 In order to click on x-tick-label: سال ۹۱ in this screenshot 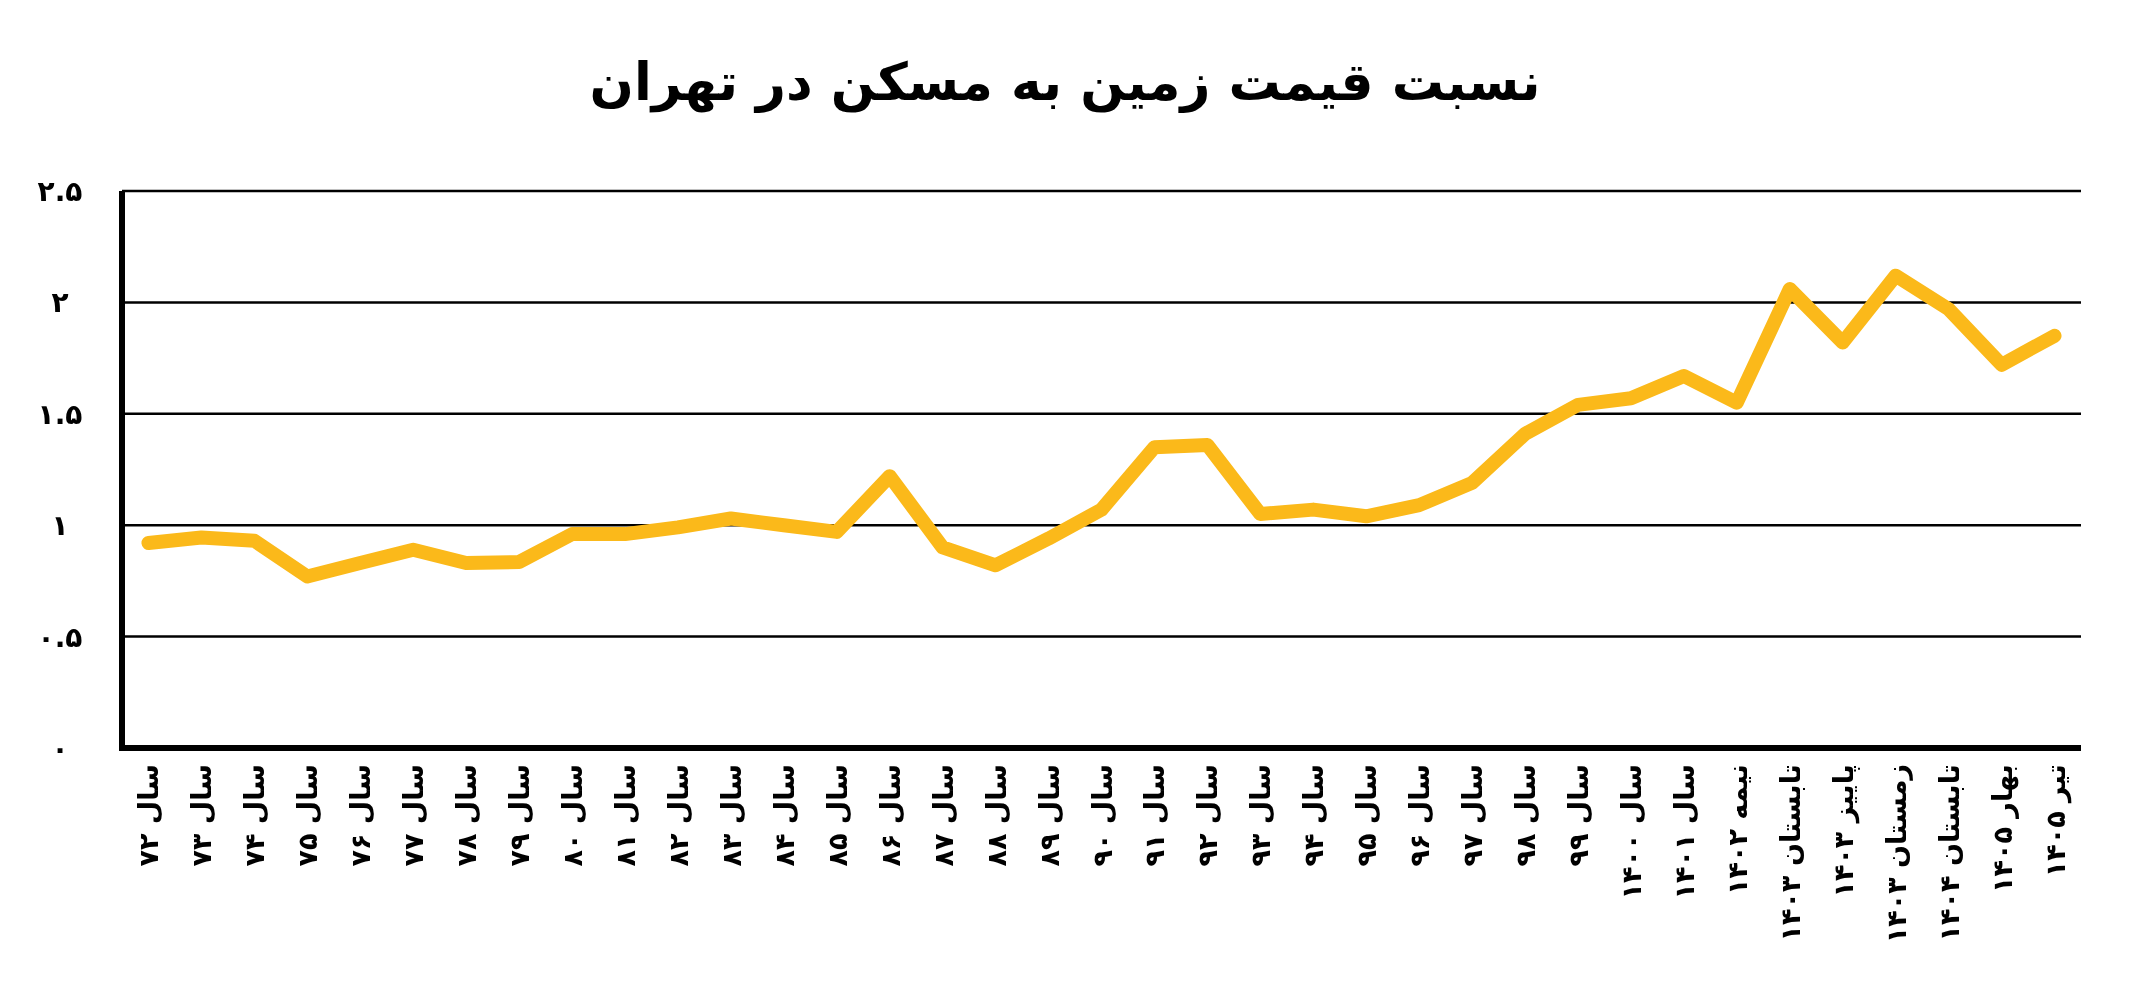, I will do `click(1155, 815)`.